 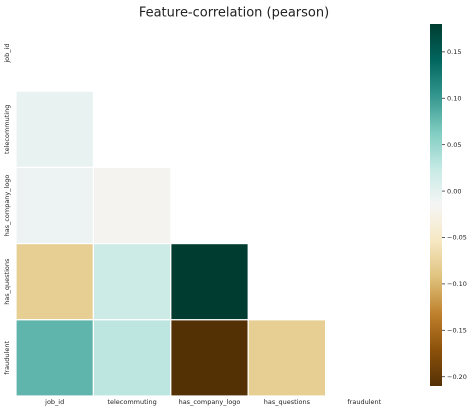 What do you see at coordinates (55, 205) in the screenshot?
I see `heatmap-cell-has_company_logo-job_id` at bounding box center [55, 205].